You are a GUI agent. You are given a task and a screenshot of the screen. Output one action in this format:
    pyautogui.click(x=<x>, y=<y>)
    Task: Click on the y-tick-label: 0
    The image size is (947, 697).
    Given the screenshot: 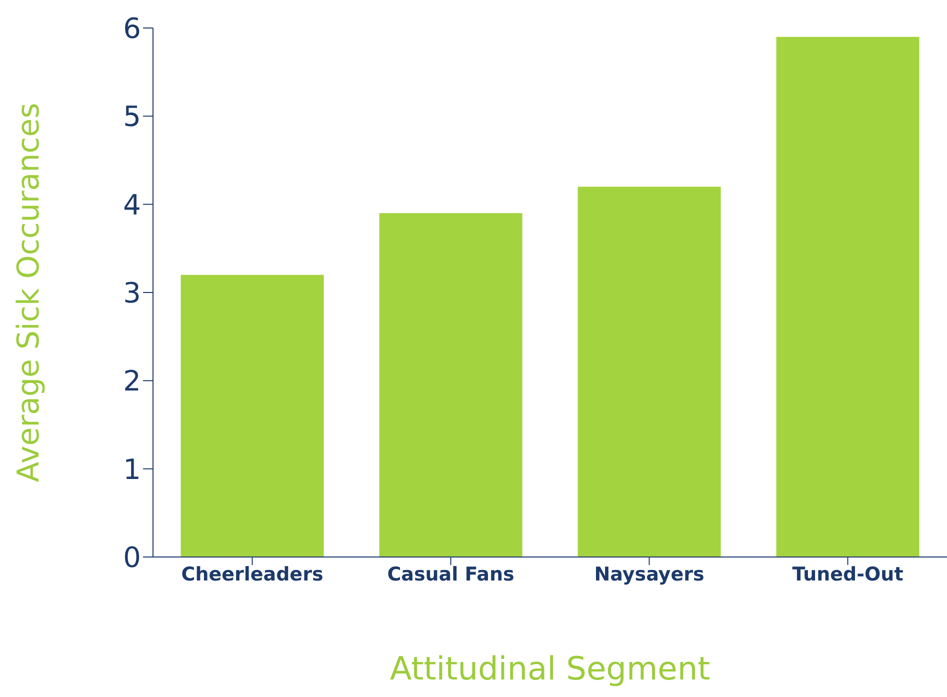 What is the action you would take?
    pyautogui.click(x=132, y=557)
    